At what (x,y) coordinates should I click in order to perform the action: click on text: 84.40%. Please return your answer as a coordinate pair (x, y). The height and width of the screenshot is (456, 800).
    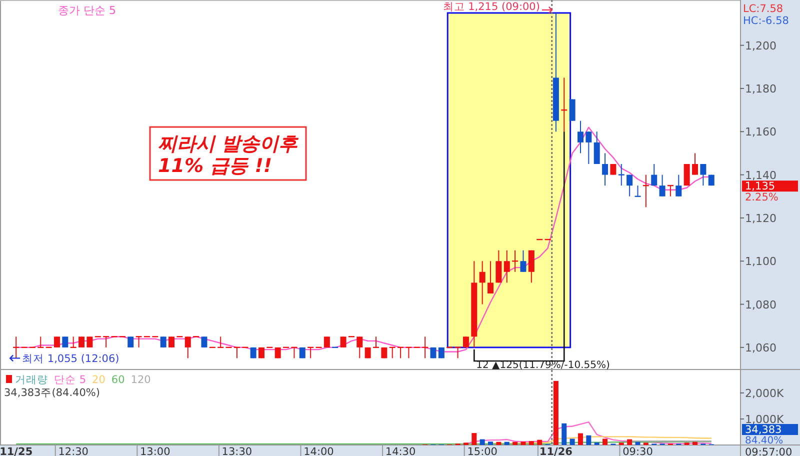
    Looking at the image, I should click on (764, 441).